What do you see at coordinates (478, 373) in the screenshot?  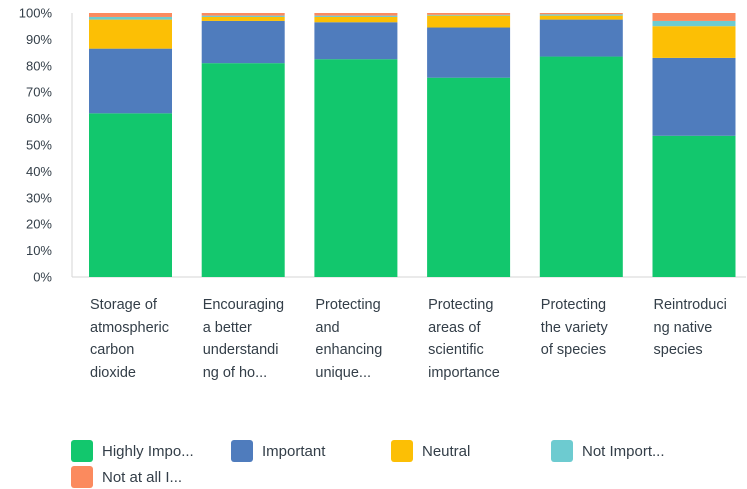 I see `x-category-label-line: importance` at bounding box center [478, 373].